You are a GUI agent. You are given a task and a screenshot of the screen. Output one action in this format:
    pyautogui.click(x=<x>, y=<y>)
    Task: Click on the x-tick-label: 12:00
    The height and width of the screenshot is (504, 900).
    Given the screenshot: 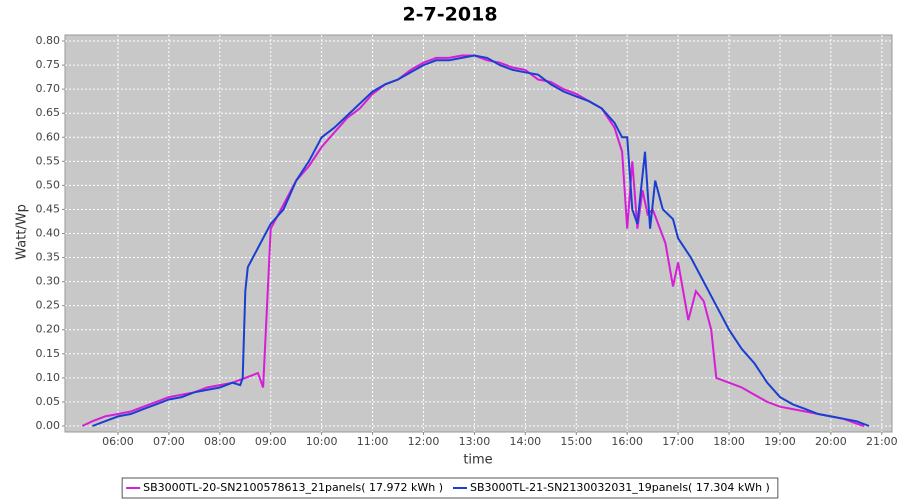 What is the action you would take?
    pyautogui.click(x=424, y=441)
    